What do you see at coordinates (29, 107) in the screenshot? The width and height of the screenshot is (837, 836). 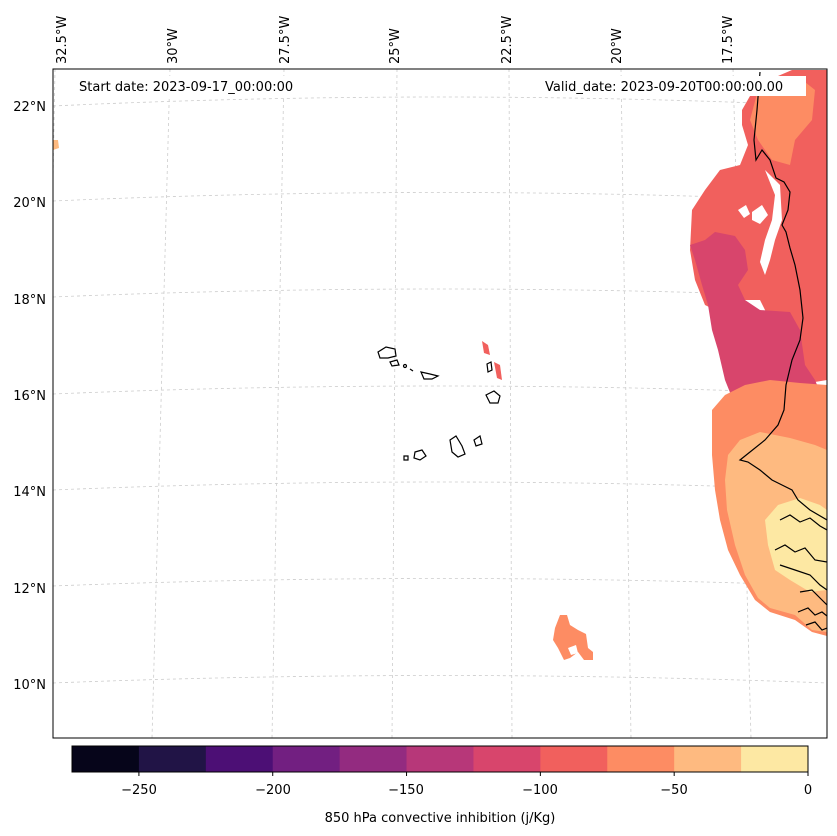 I see `lat-label: 22°N` at bounding box center [29, 107].